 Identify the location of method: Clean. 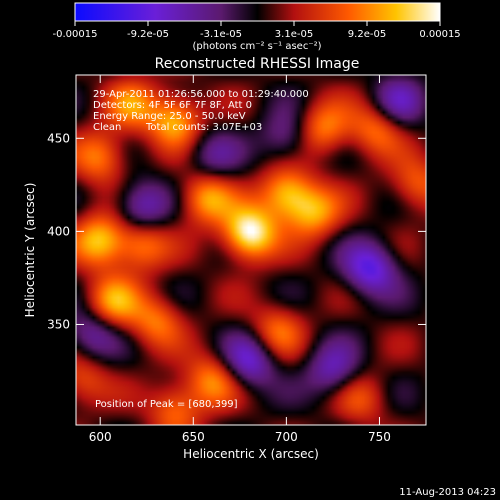
(107, 127).